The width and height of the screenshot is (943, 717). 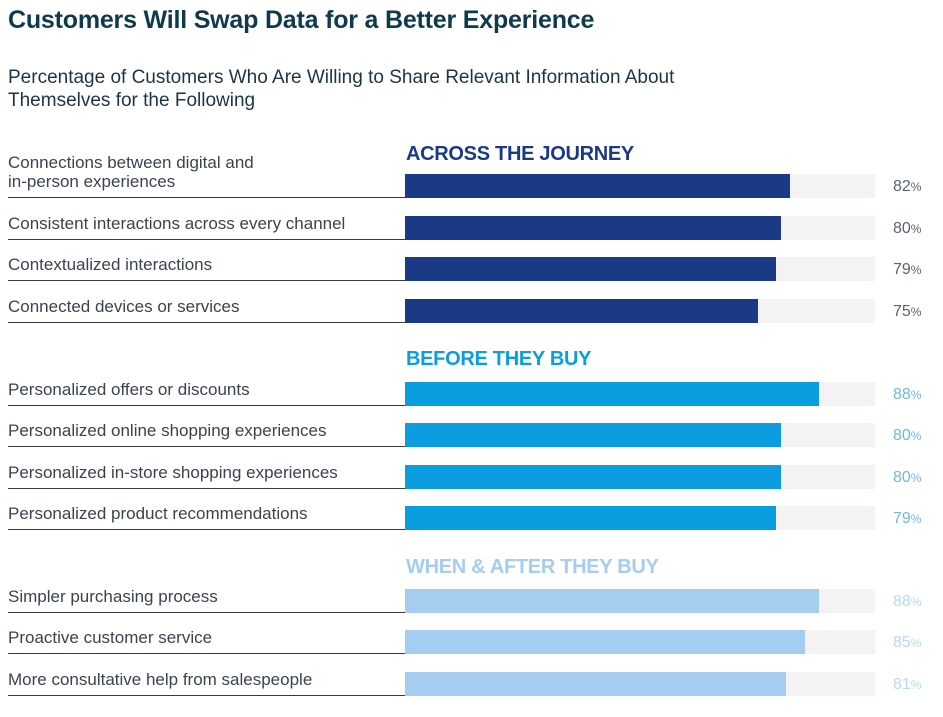 I want to click on row-label: Connected devices or services, so click(x=124, y=306).